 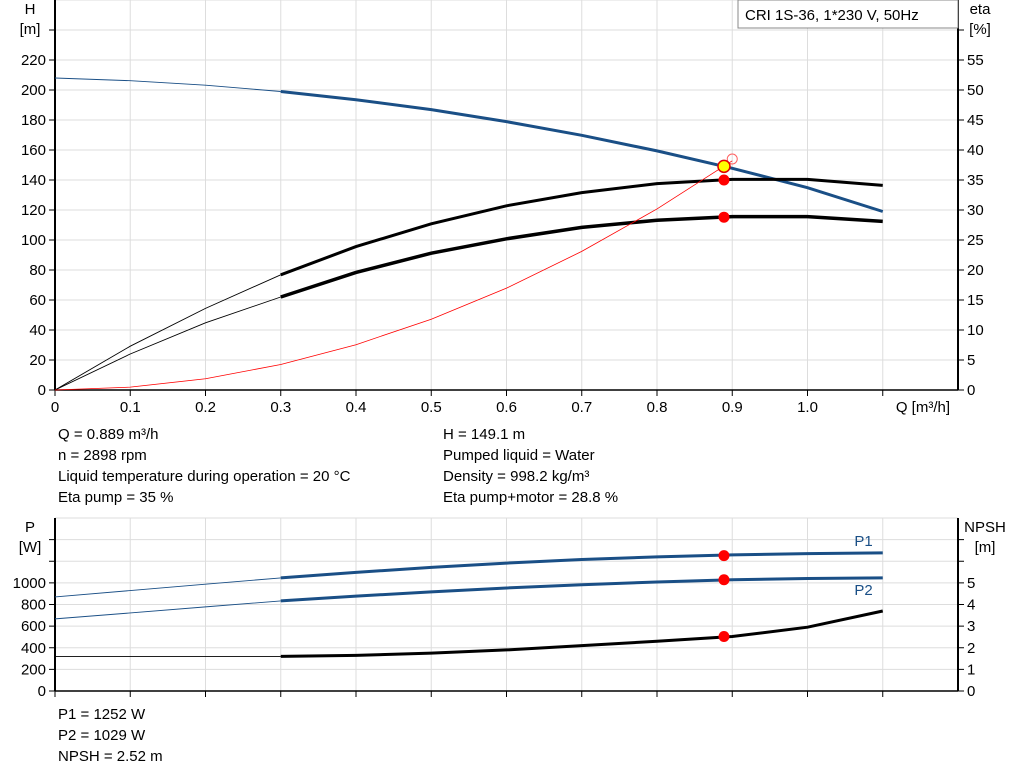 I want to click on y-tick-label: 400, so click(x=33, y=648).